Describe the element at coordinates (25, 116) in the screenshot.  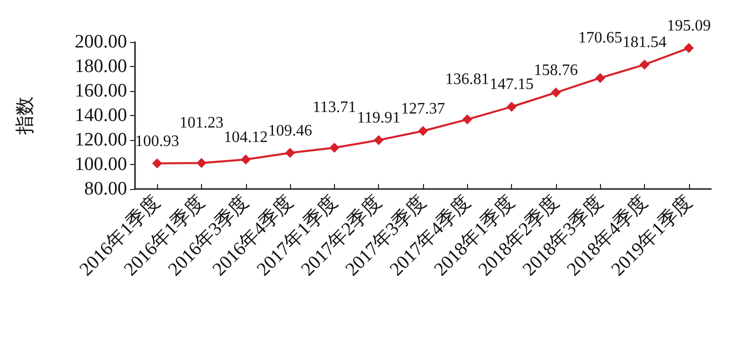
I see `y-axis-title: 指数` at that location.